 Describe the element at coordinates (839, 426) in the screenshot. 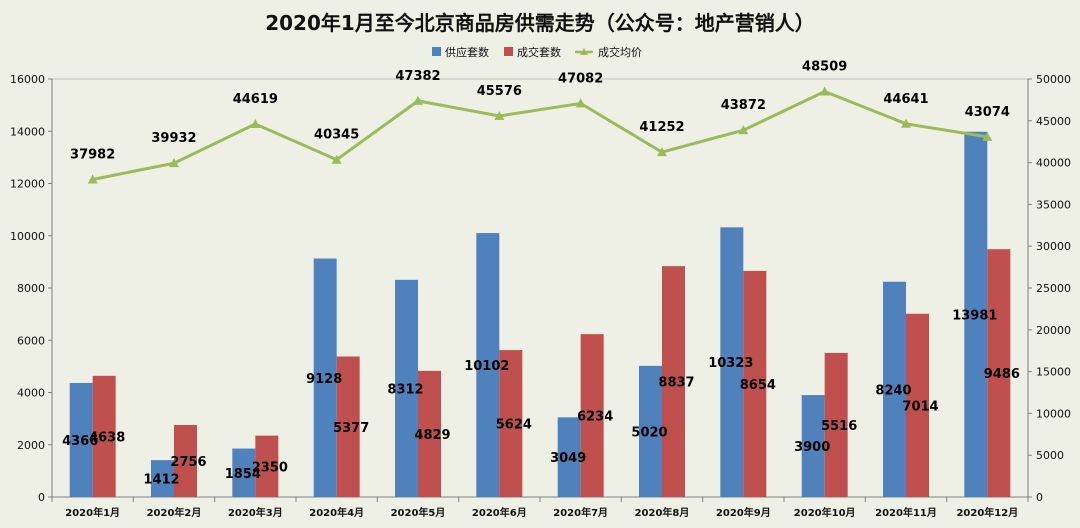

I see `data-label-sales: 5516` at that location.